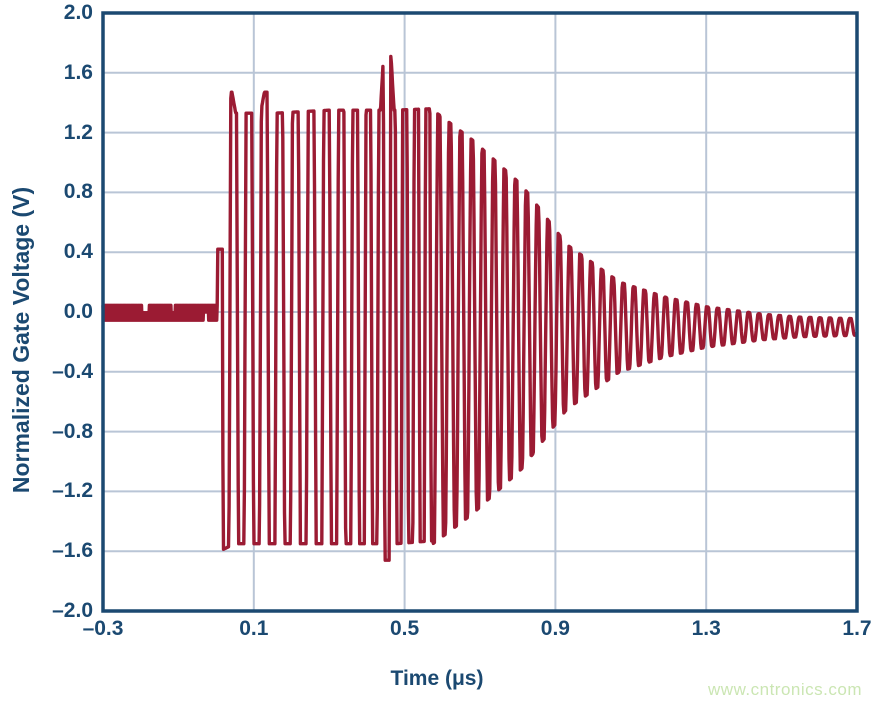 The height and width of the screenshot is (708, 874). What do you see at coordinates (72, 610) in the screenshot?
I see `y-tick-label: –2.0` at bounding box center [72, 610].